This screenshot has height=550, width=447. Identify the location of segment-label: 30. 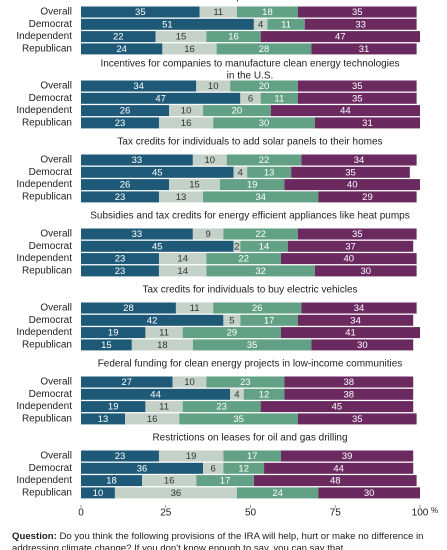
(365, 271).